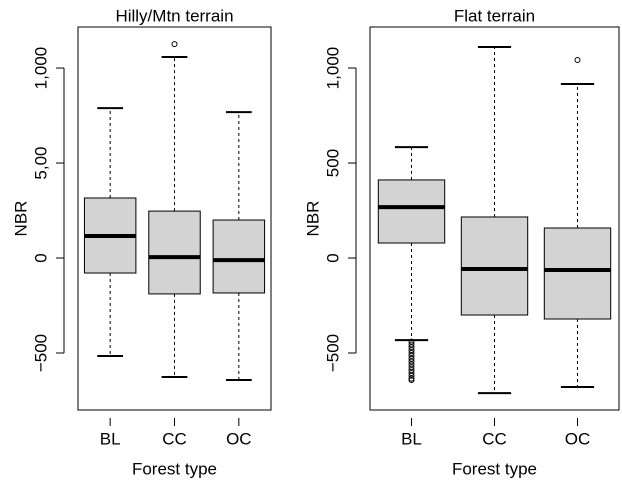 This screenshot has height=488, width=622. I want to click on y-tick-label: 5,00, so click(40, 162).